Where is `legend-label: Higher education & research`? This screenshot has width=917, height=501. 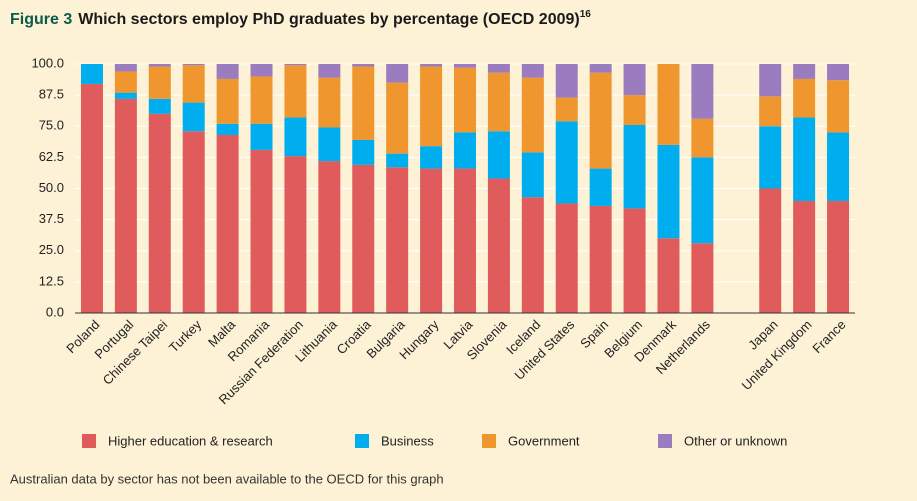 legend-label: Higher education & research is located at coordinates (190, 440).